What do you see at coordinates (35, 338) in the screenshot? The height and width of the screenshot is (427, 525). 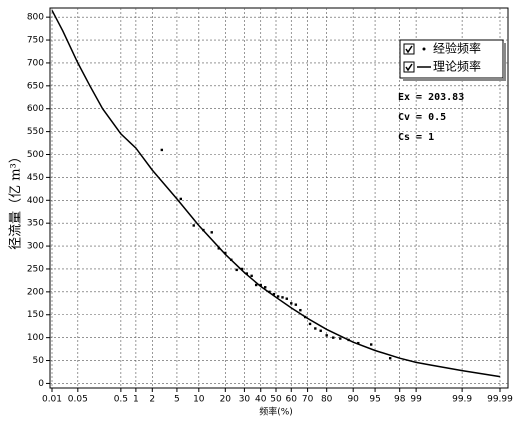 I see `y-tick-label: 100` at bounding box center [35, 338].